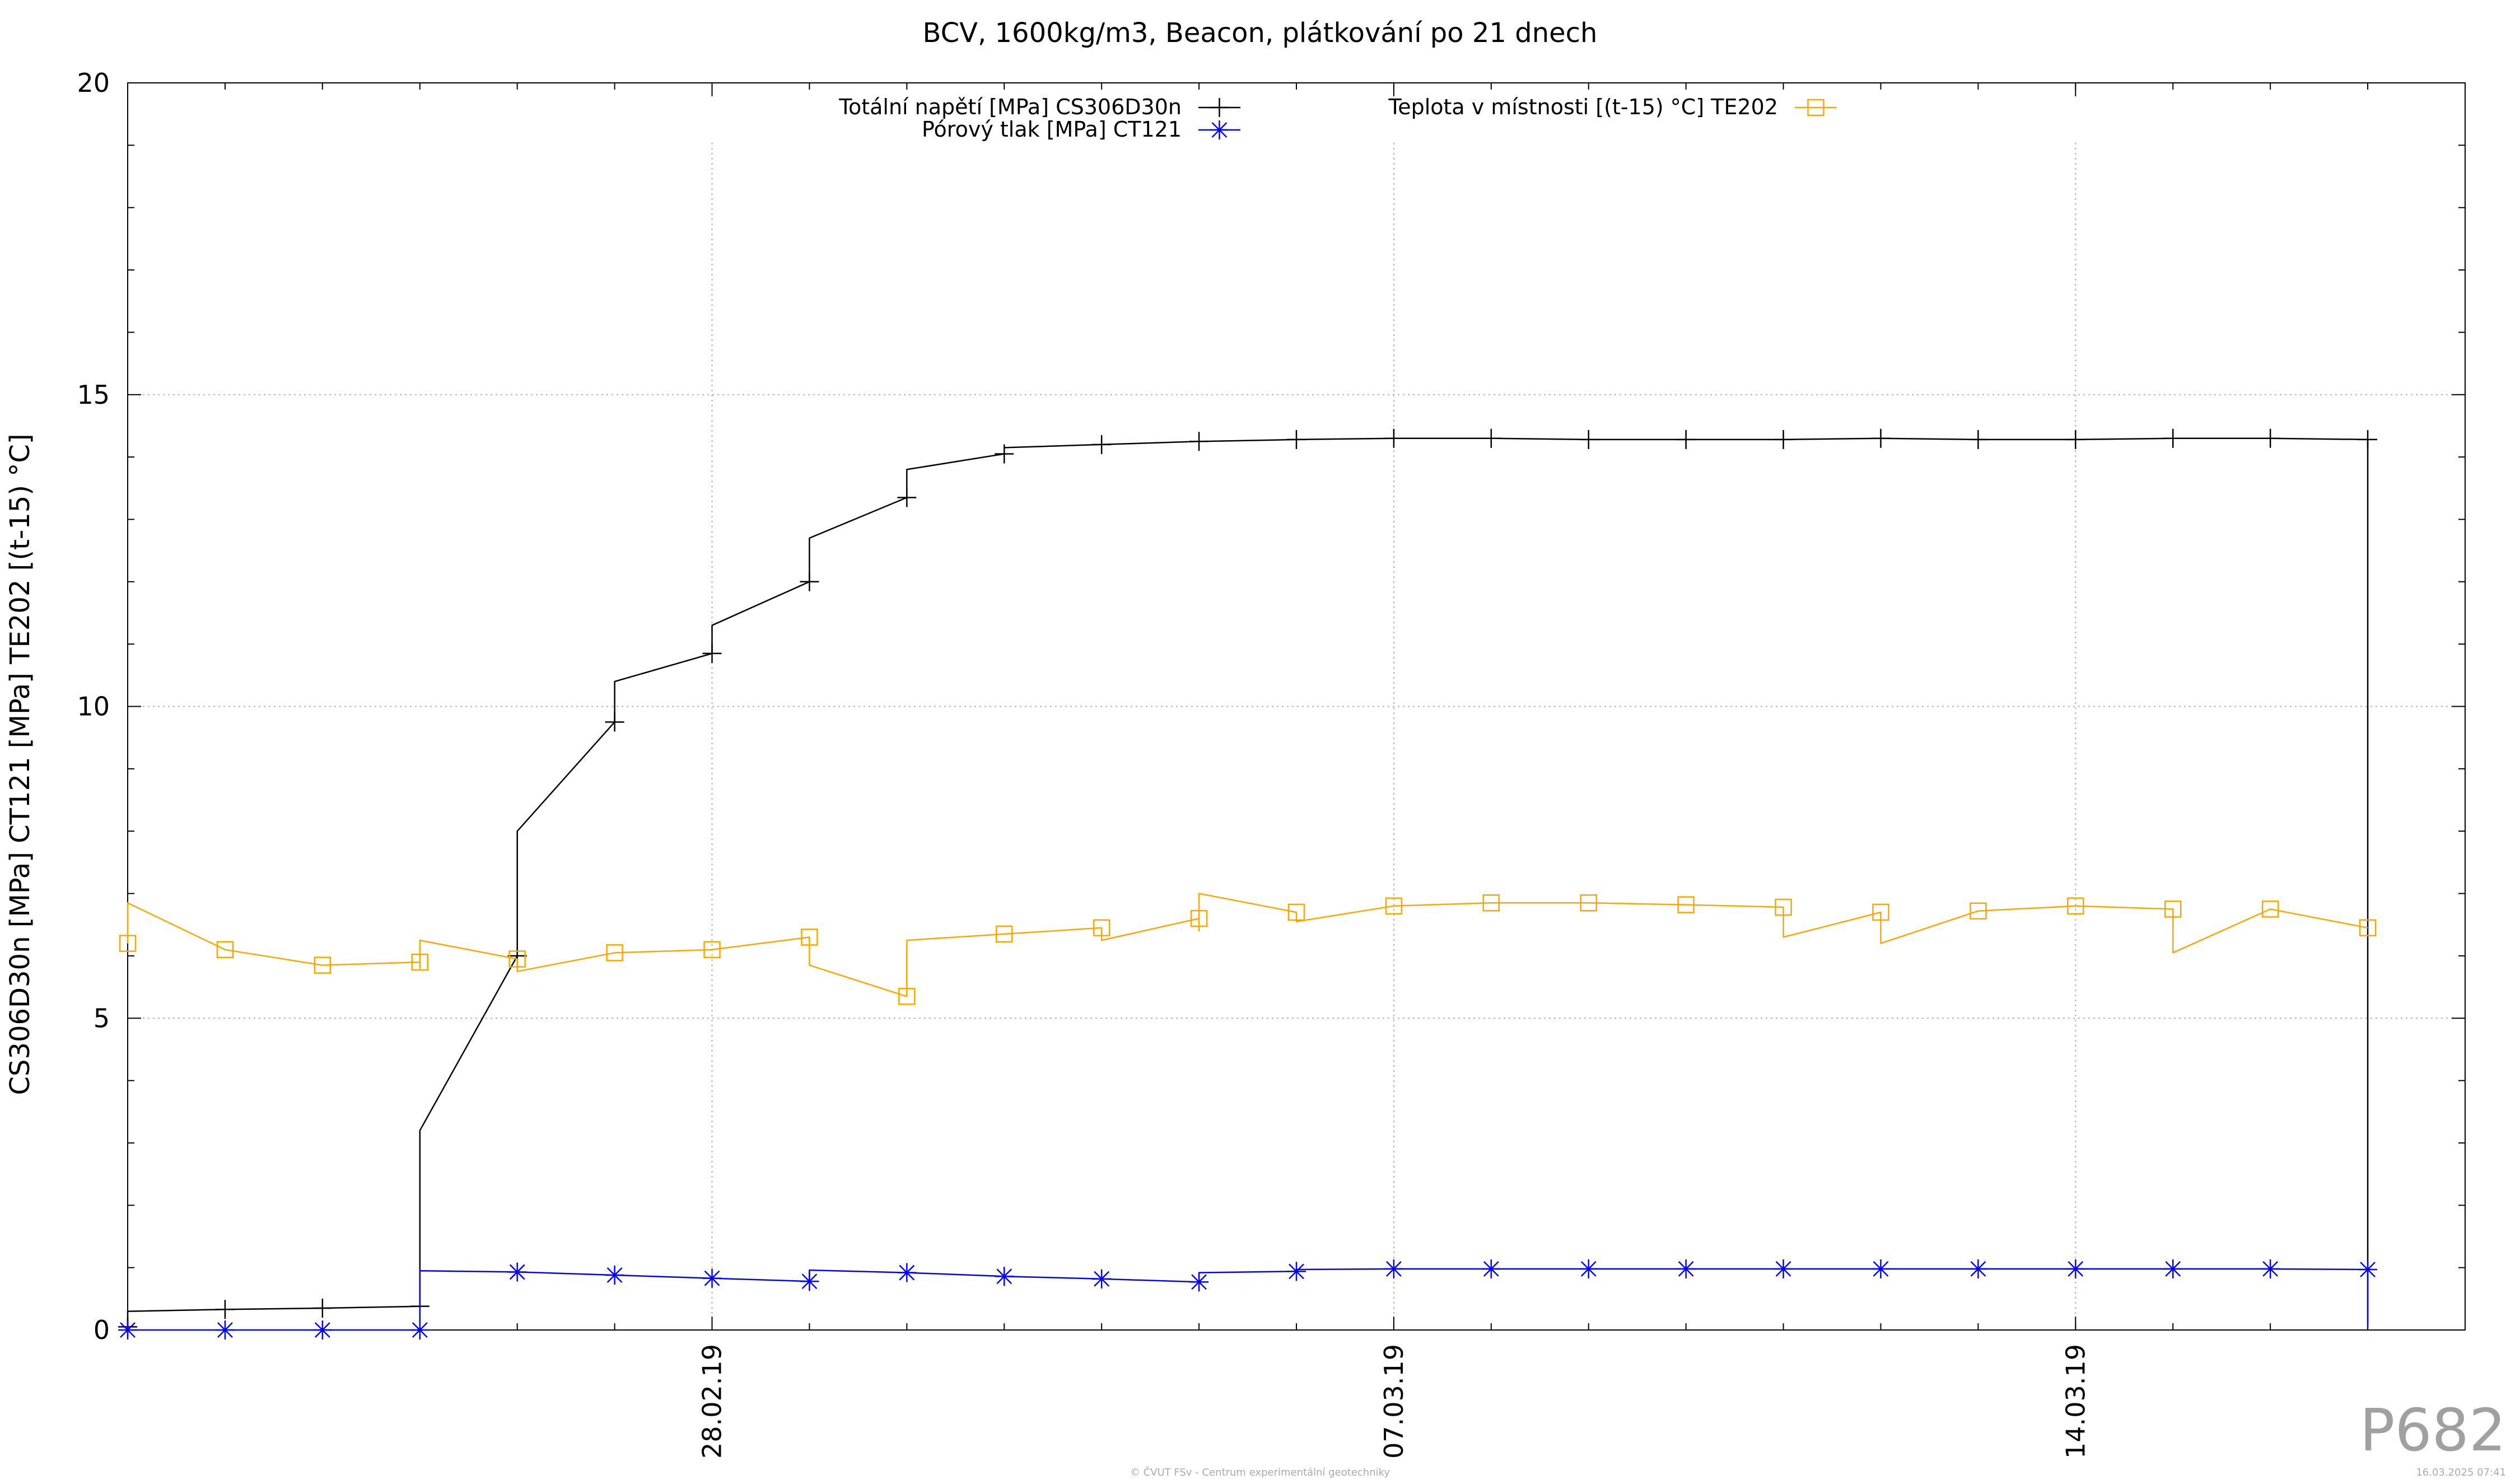 This screenshot has width=2520, height=1484. What do you see at coordinates (102, 1018) in the screenshot?
I see `y-tick-label: 5` at bounding box center [102, 1018].